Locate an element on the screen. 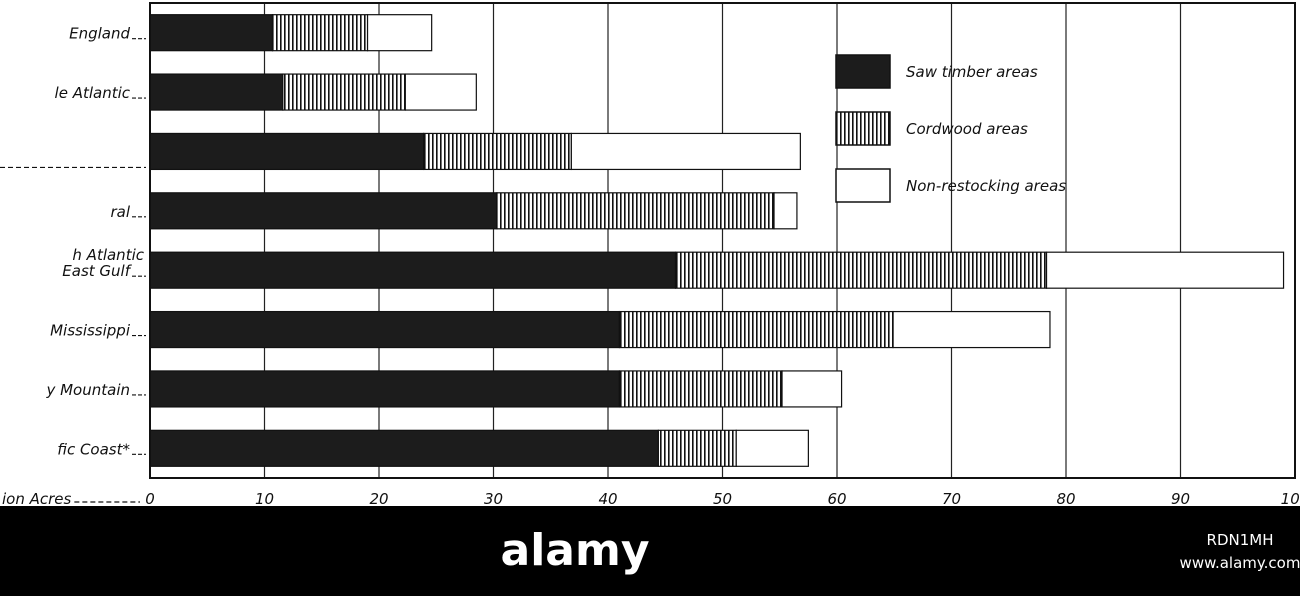  x-tick-label: 10 is located at coordinates (264, 499).